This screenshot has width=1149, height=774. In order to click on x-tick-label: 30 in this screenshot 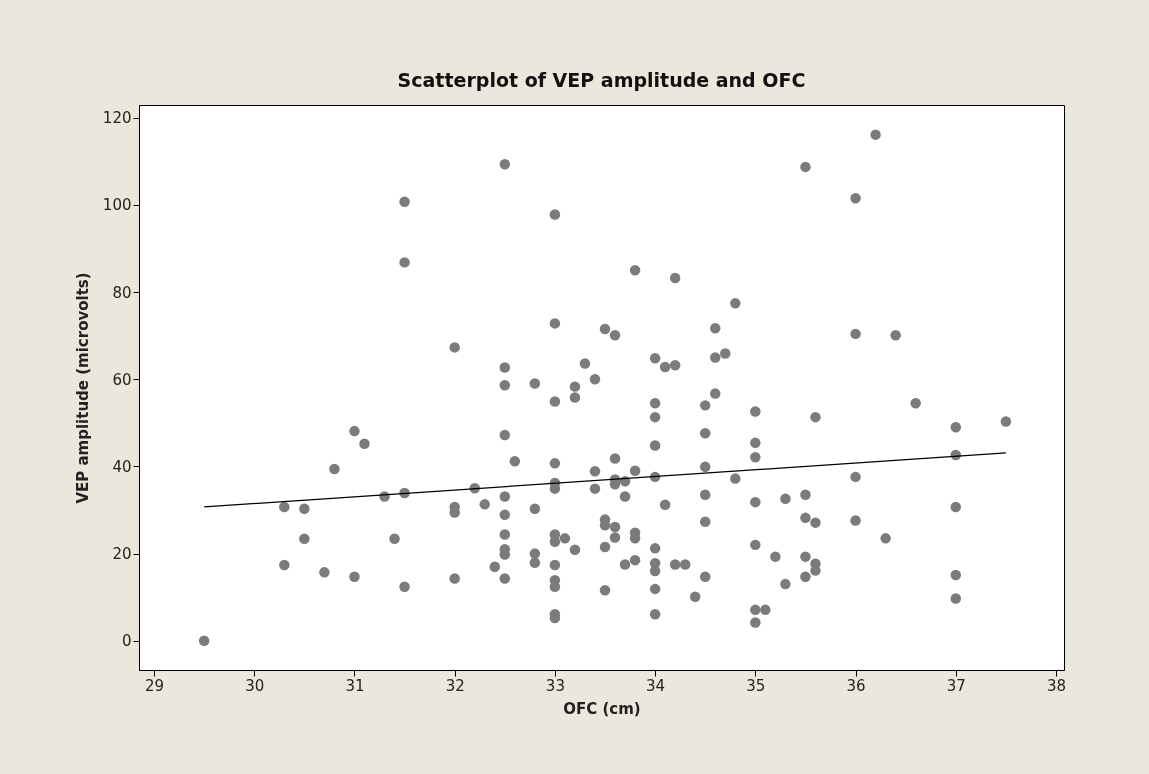, I will do `click(255, 685)`.